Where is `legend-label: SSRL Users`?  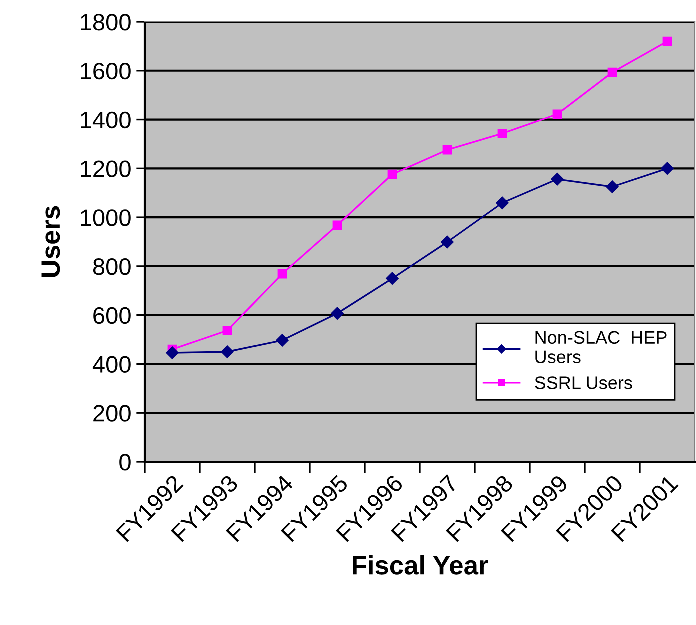
legend-label: SSRL Users is located at coordinates (583, 383).